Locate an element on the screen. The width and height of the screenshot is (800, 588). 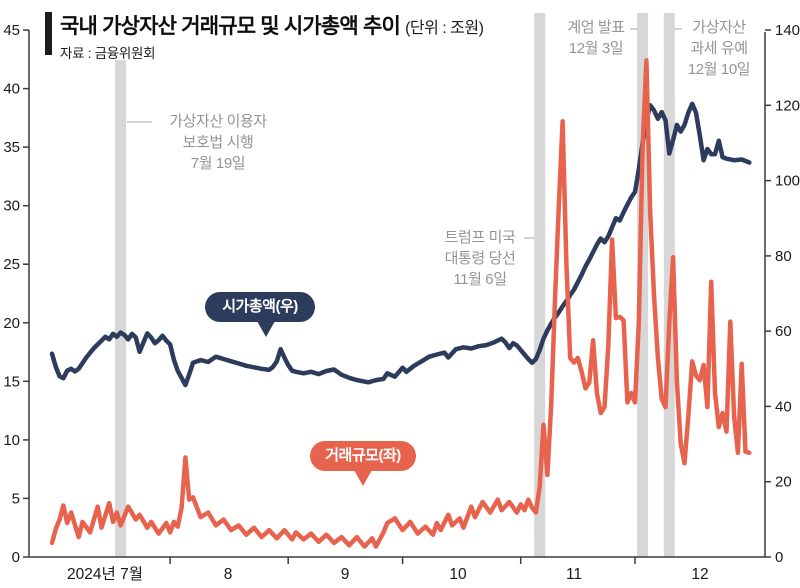
annotation-line: 보호법 시행 is located at coordinates (218, 142).